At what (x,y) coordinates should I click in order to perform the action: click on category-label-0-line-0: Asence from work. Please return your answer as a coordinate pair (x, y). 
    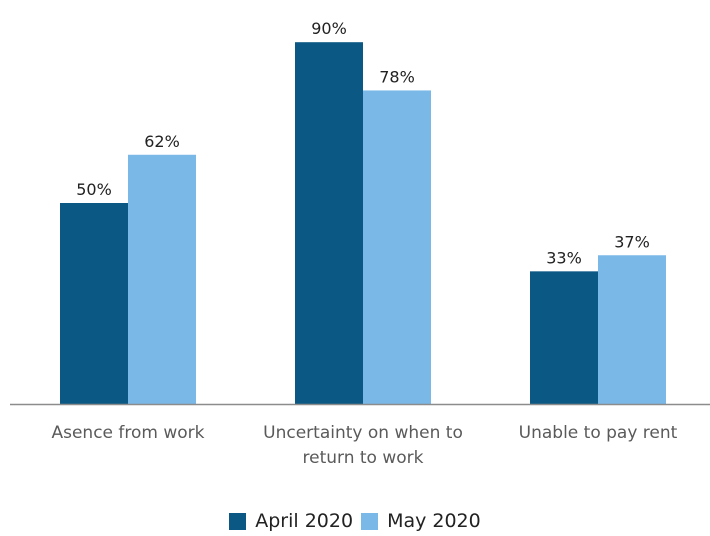
    Looking at the image, I should click on (127, 433).